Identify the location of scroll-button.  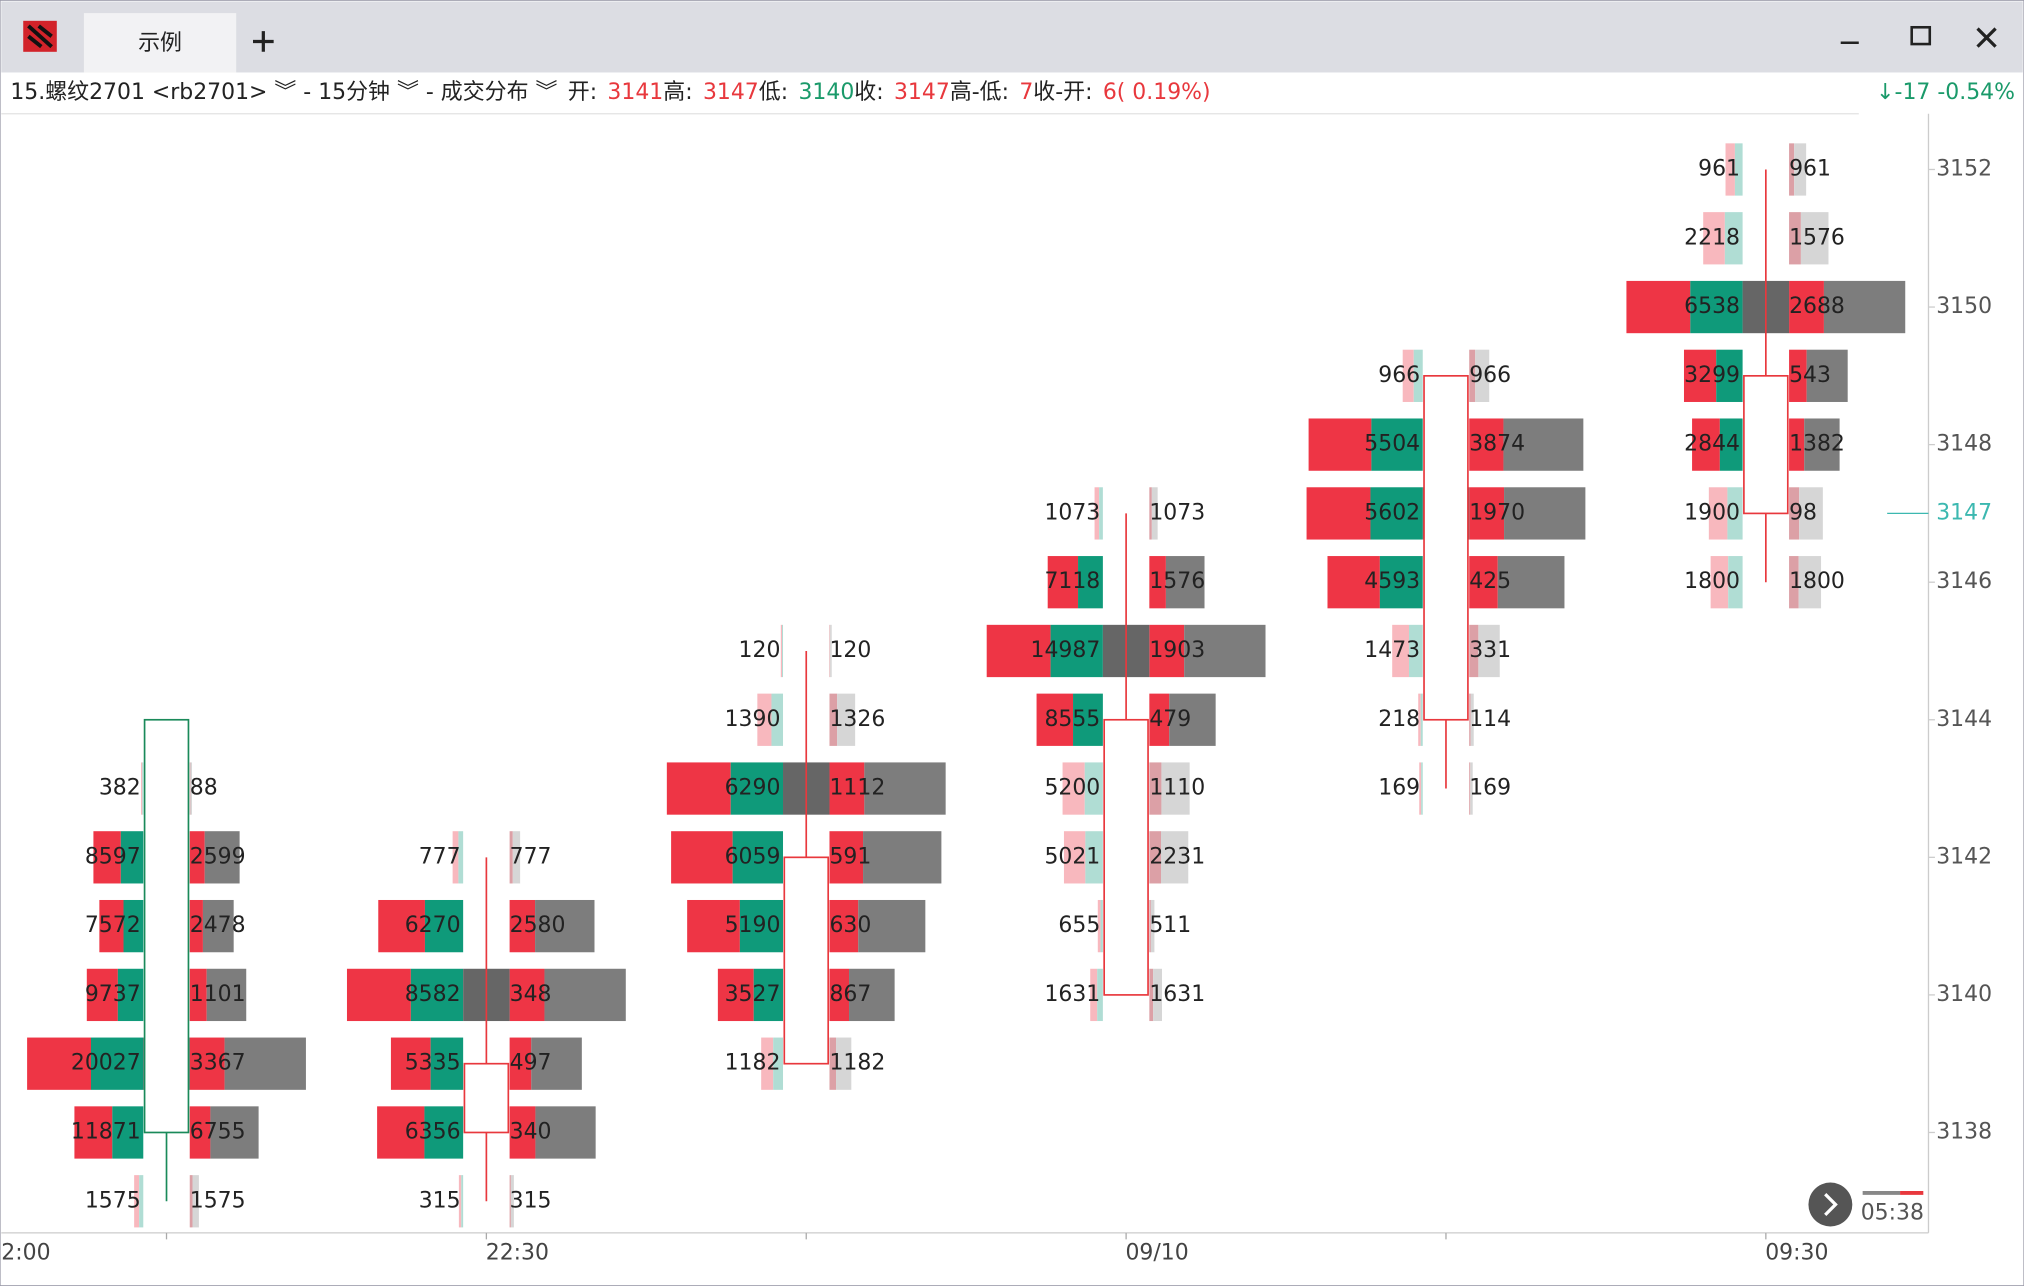
(1830, 1204).